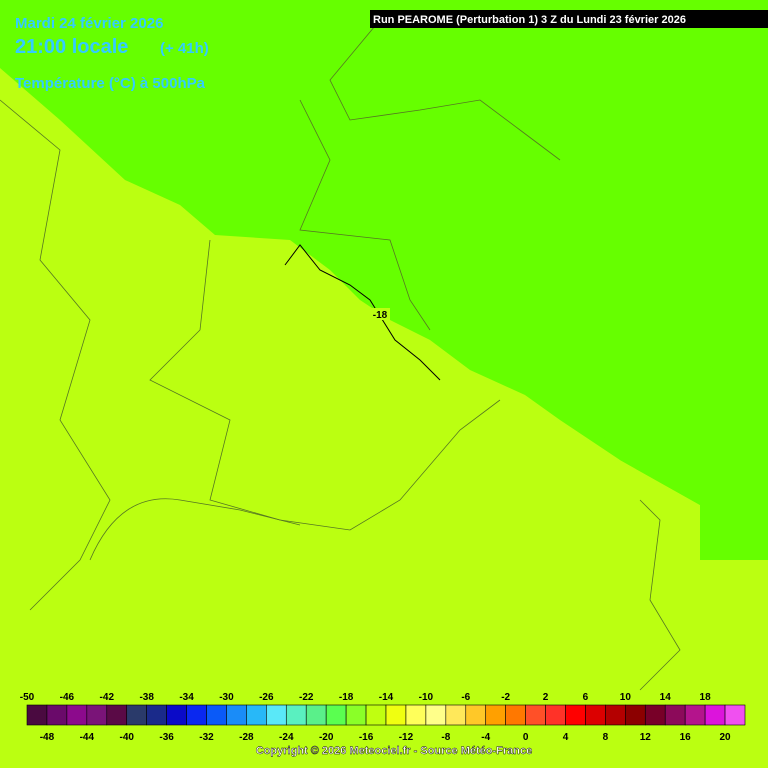  Describe the element at coordinates (87, 737) in the screenshot. I see `colorbar-label: -44` at that location.